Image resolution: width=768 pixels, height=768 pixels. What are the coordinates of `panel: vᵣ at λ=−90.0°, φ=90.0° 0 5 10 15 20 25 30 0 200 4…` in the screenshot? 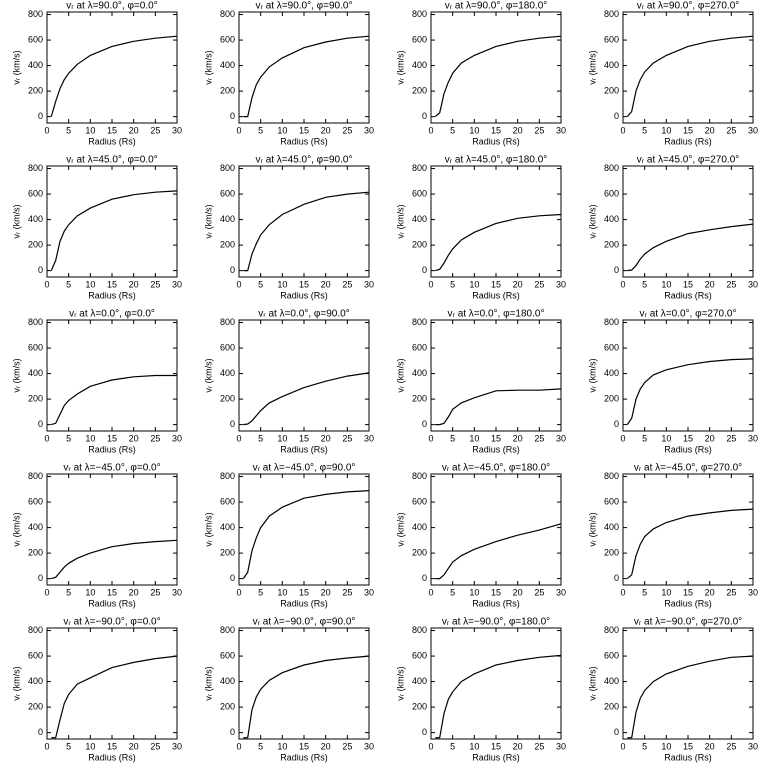 It's located at (288, 690).